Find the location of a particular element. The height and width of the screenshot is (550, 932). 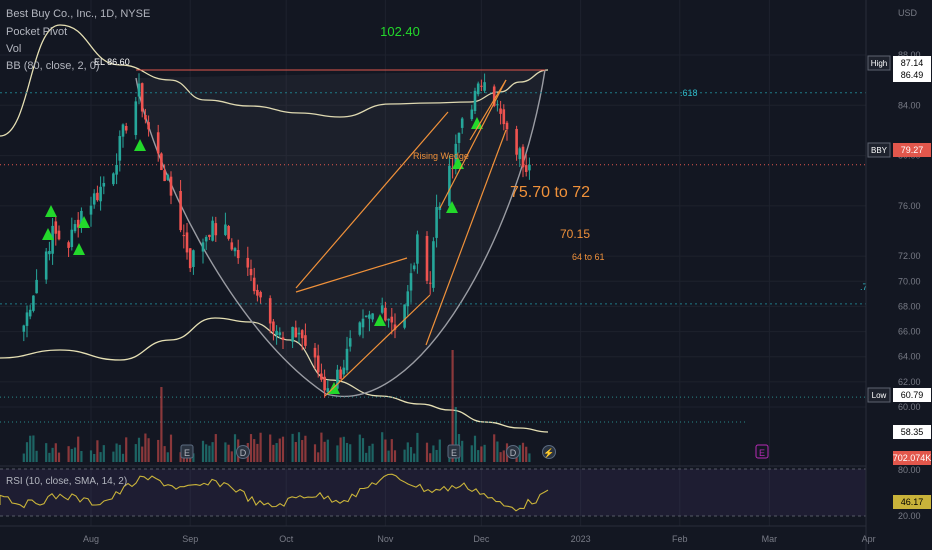

rsi-title: RSI (10, close, SMA, 14, 2) is located at coordinates (66, 481).